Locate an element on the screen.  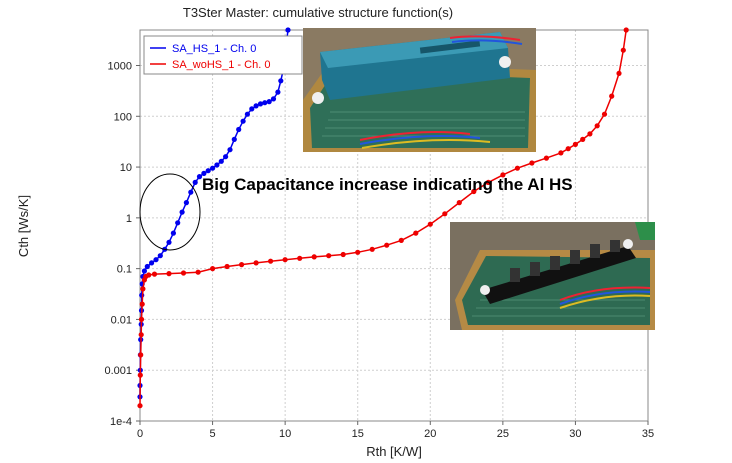
x-tick-label: 30 is located at coordinates (575, 434).